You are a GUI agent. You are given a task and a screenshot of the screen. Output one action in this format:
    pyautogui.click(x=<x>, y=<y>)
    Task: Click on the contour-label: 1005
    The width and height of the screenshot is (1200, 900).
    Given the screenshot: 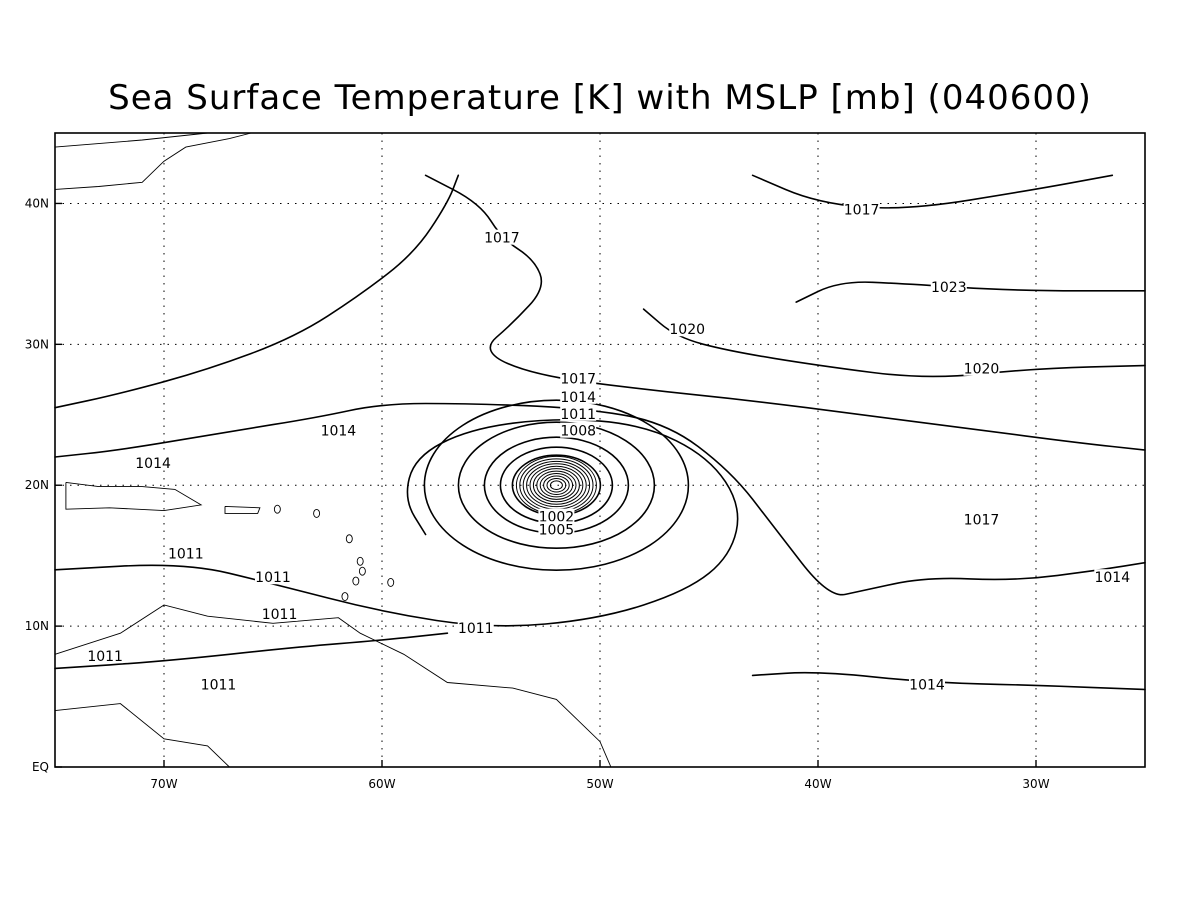 What is the action you would take?
    pyautogui.click(x=557, y=530)
    